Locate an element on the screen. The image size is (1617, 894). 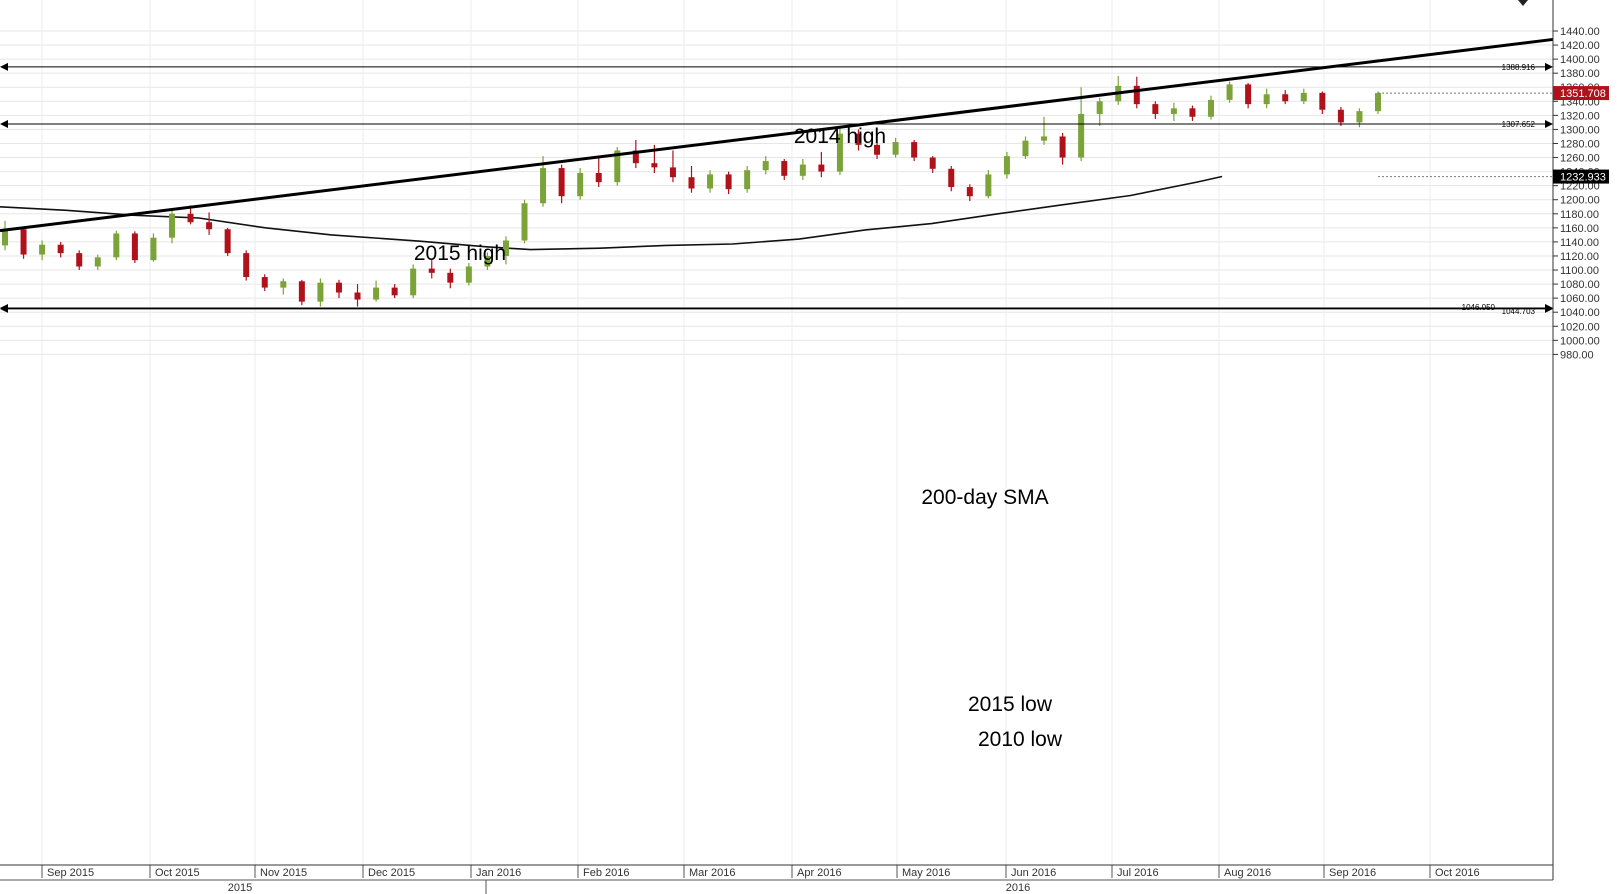
y-tick-label: 1180.00 is located at coordinates (1579, 215).